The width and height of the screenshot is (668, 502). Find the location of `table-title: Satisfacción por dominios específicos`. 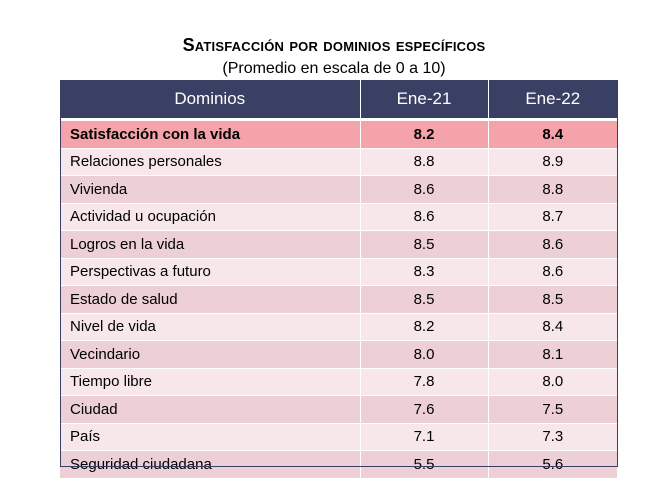

table-title: Satisfacción por dominios específicos is located at coordinates (334, 45).